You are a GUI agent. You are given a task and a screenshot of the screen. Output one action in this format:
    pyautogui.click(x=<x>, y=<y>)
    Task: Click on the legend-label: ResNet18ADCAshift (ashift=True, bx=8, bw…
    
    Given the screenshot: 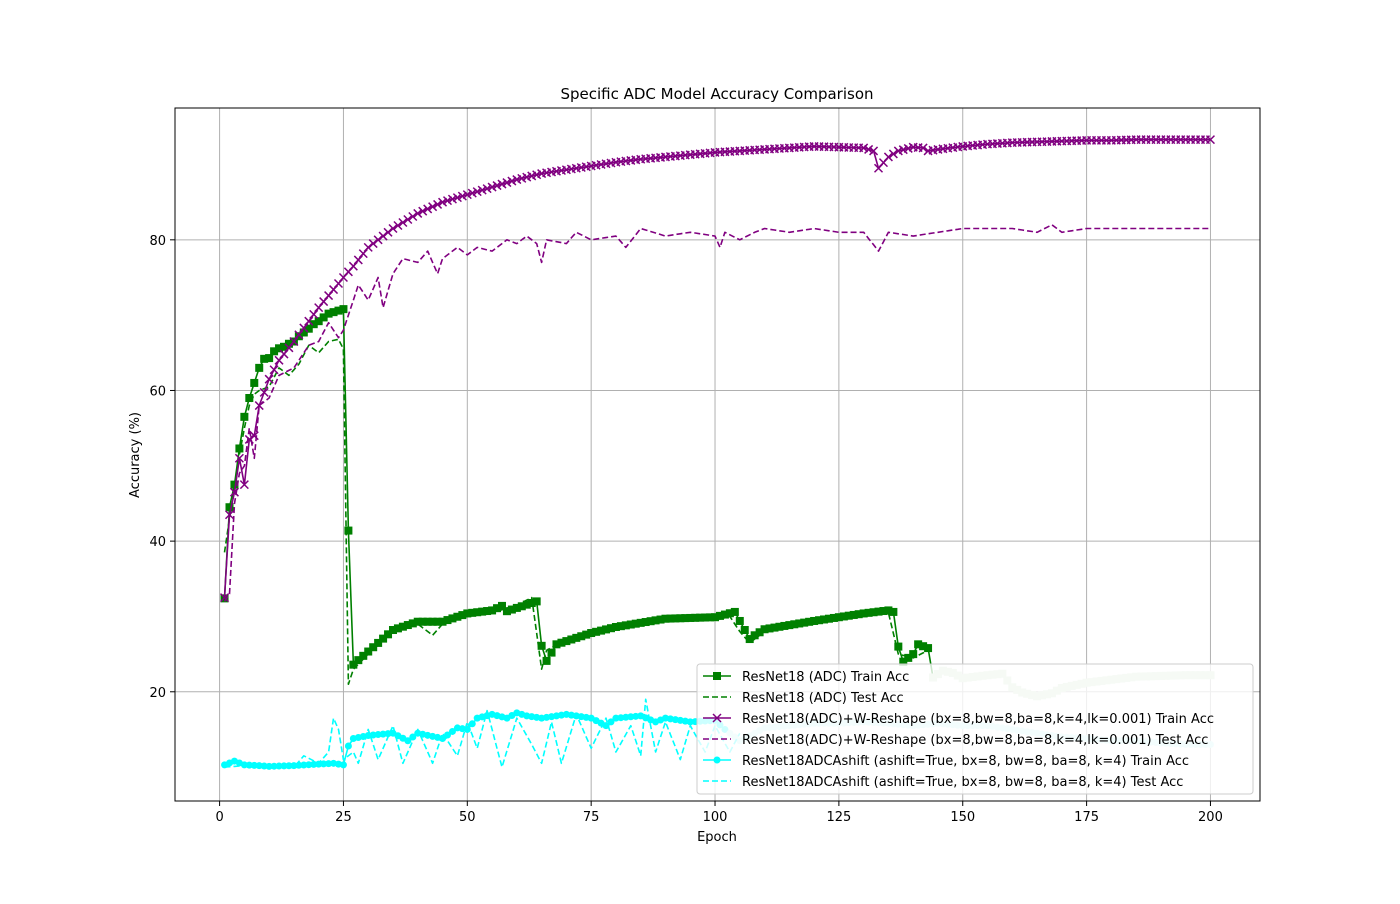 What is the action you would take?
    pyautogui.click(x=965, y=761)
    